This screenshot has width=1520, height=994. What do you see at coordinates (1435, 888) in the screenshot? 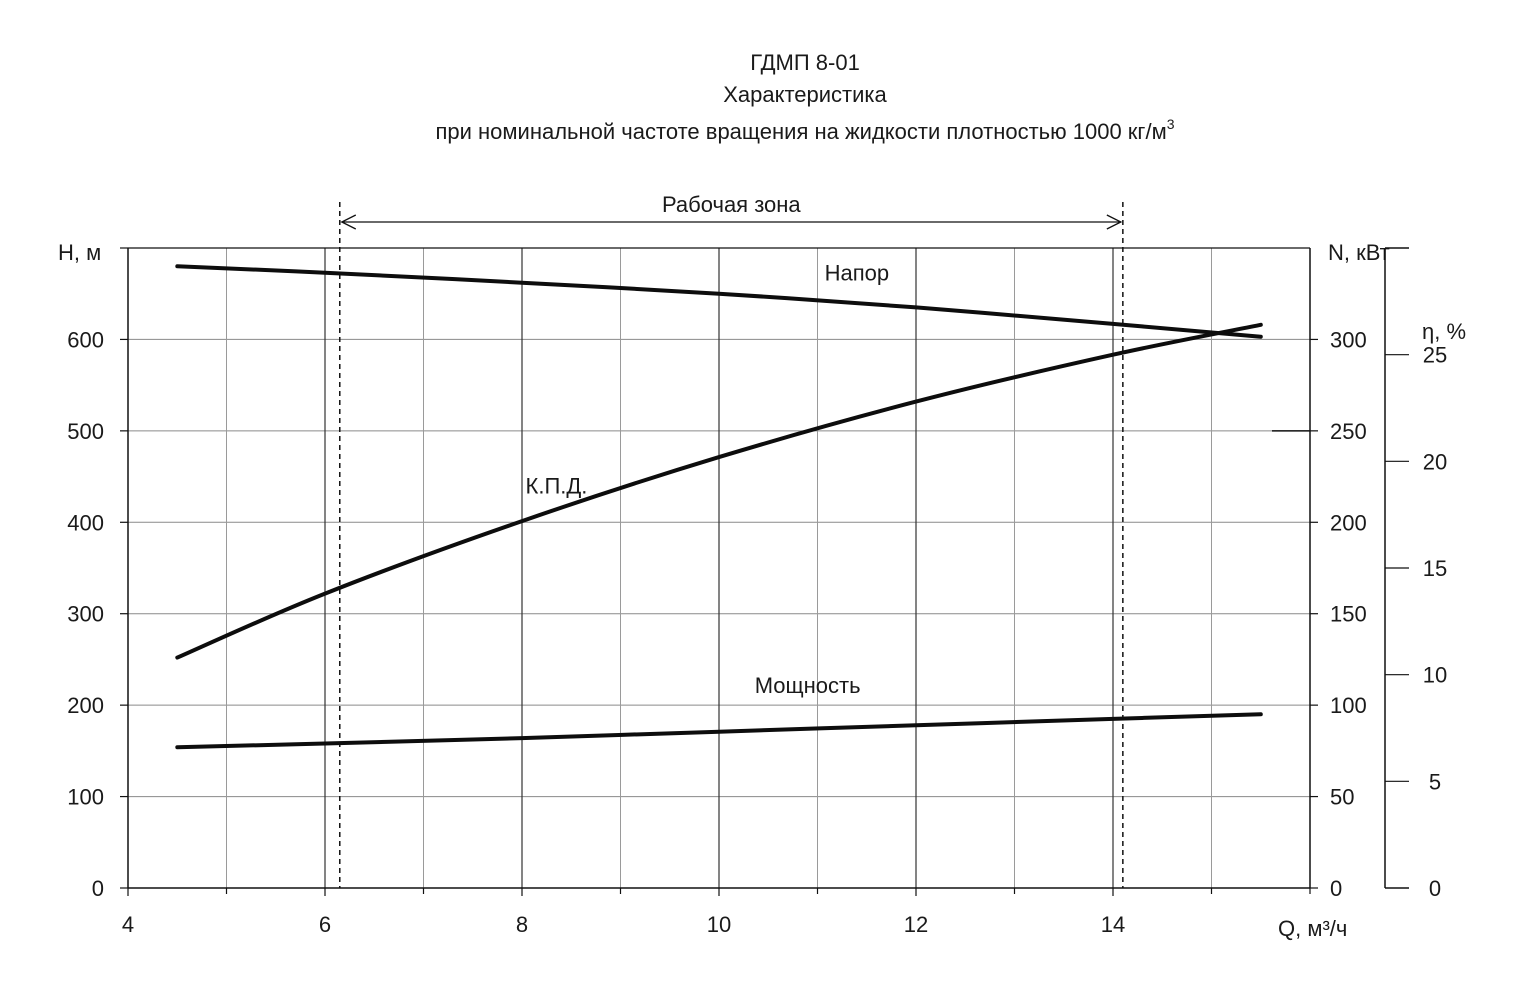
I see `efficiency-tick-label: 0` at bounding box center [1435, 888].